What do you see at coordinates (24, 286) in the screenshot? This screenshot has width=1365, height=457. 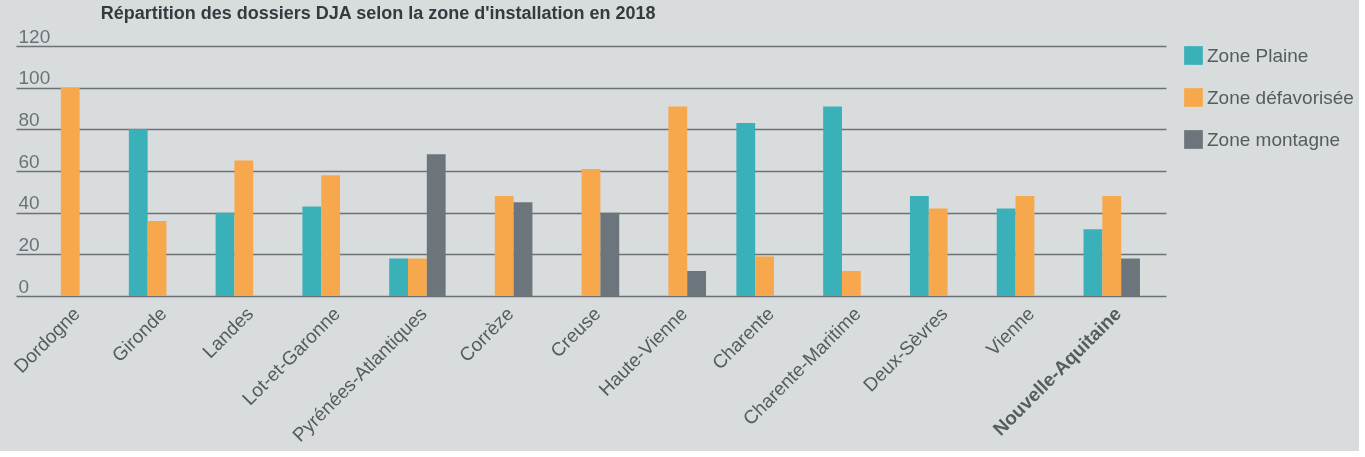 I see `y-tick-label: 0` at bounding box center [24, 286].